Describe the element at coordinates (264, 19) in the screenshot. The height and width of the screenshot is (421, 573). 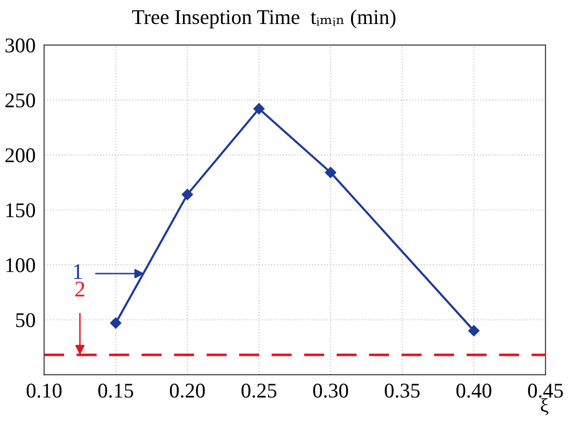
I see `y-axis-title: Tree Inseption Time tᵢₘᵢₙ (min)` at that location.